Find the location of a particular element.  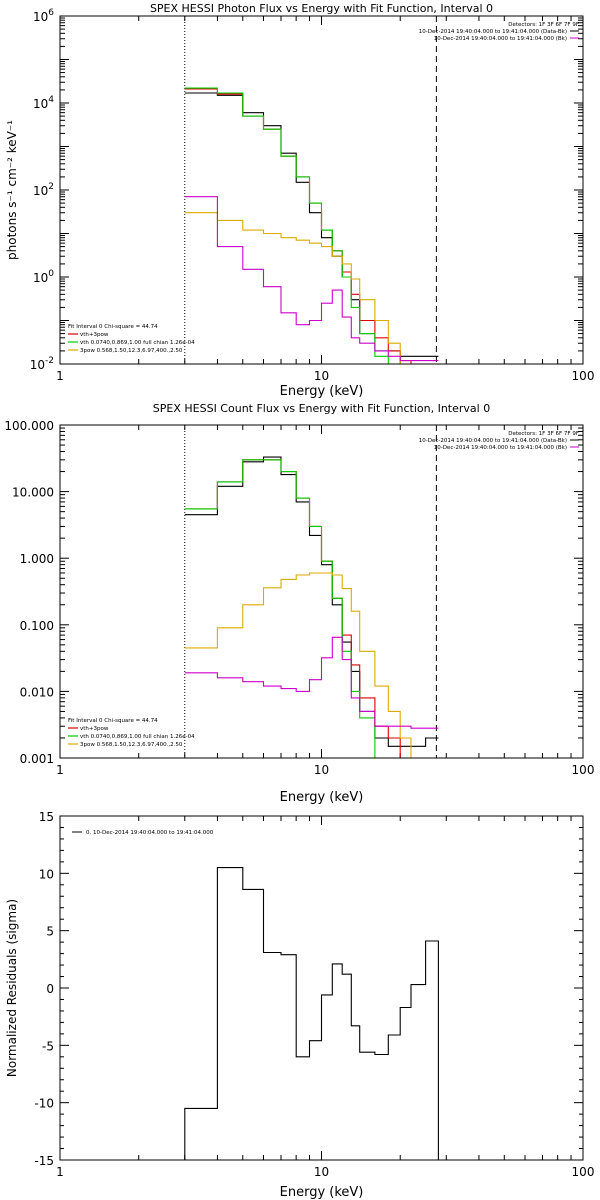

y-axis-label: Normalized Residuals (sigma) is located at coordinates (12, 988).